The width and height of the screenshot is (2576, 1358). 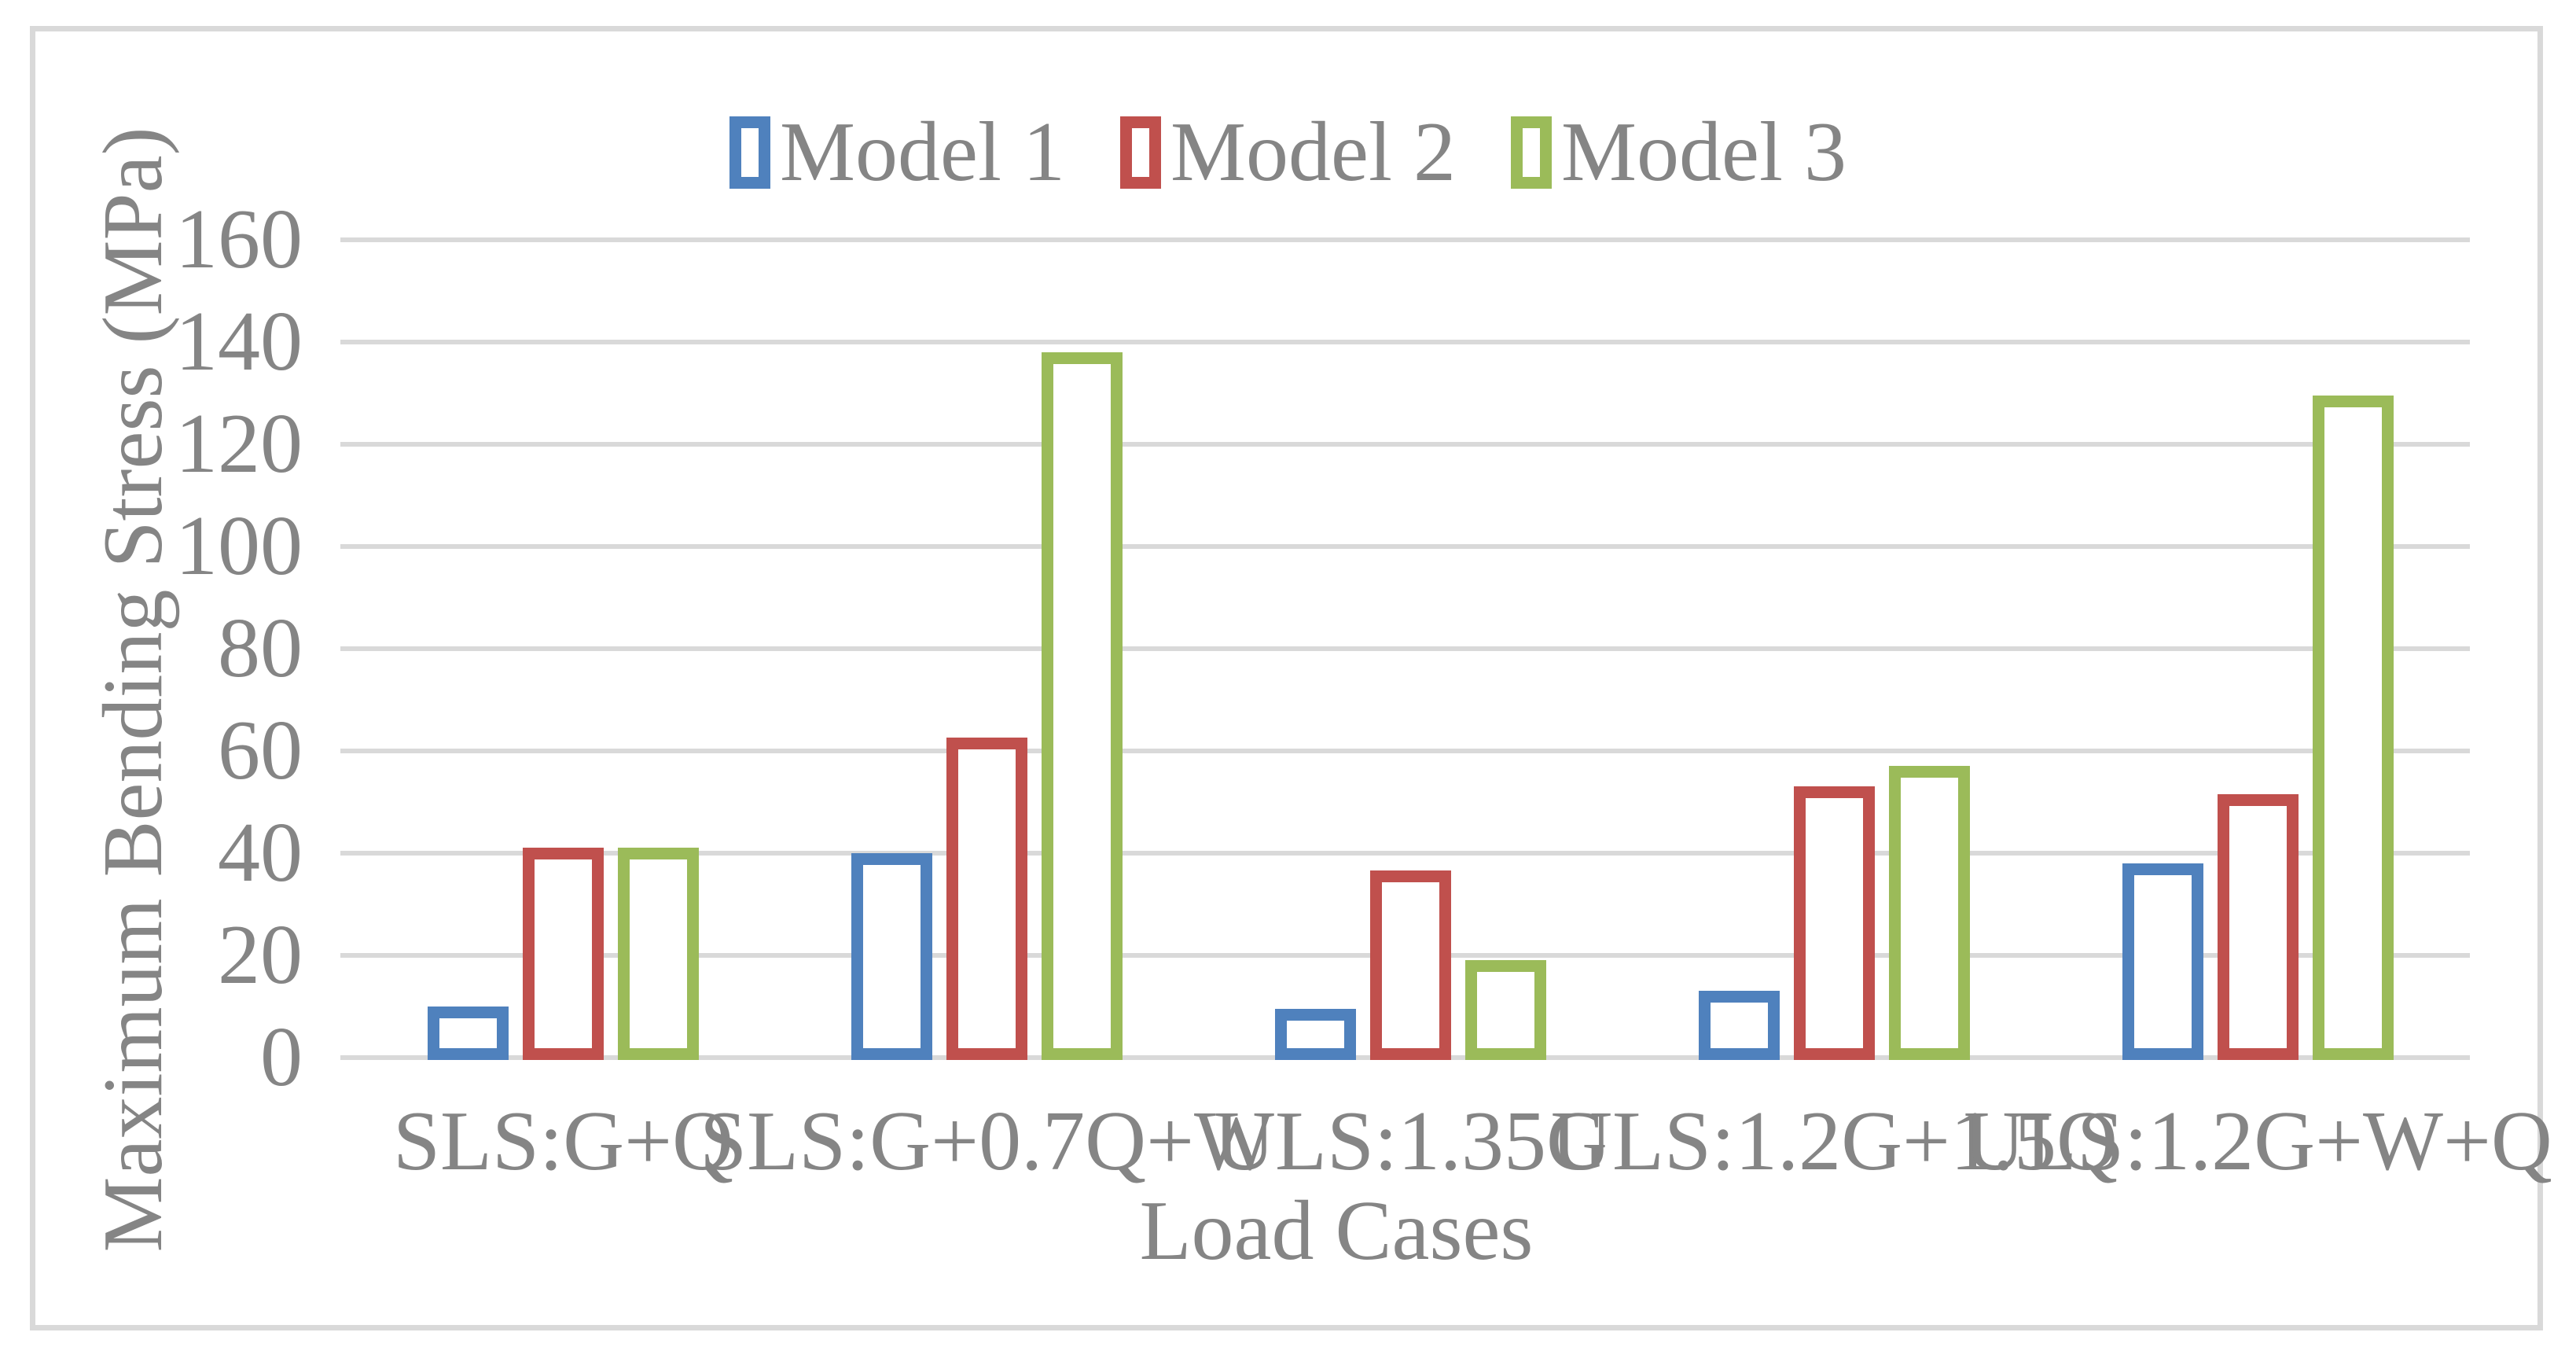 I want to click on y-tick-label: 80, so click(x=260, y=648).